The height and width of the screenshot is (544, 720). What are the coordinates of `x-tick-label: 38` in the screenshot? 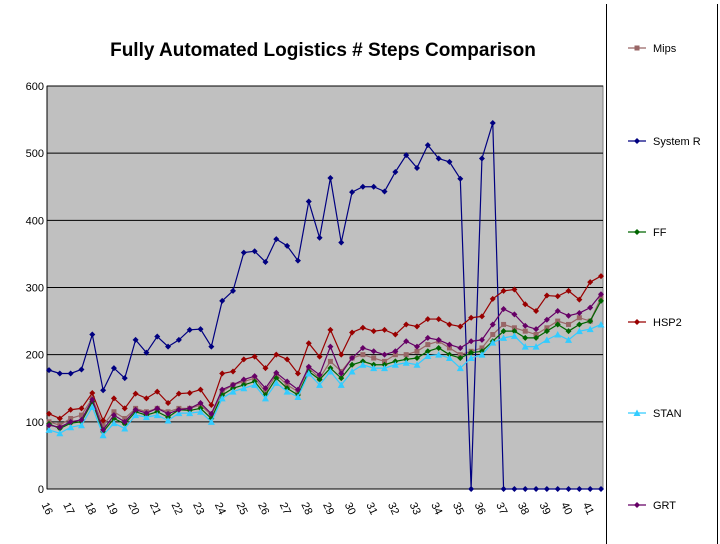 It's located at (523, 509).